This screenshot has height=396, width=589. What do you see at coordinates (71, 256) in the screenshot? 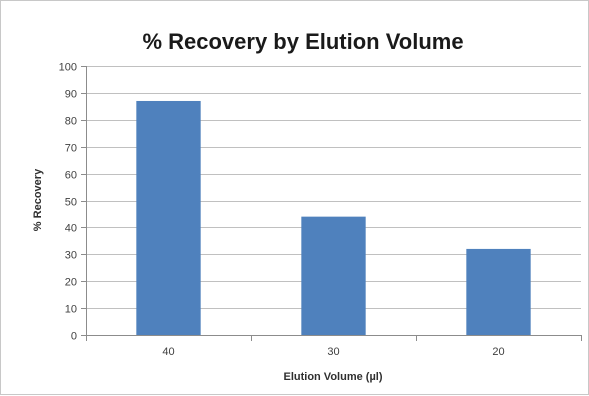
I see `y-tick-label: 30` at bounding box center [71, 256].